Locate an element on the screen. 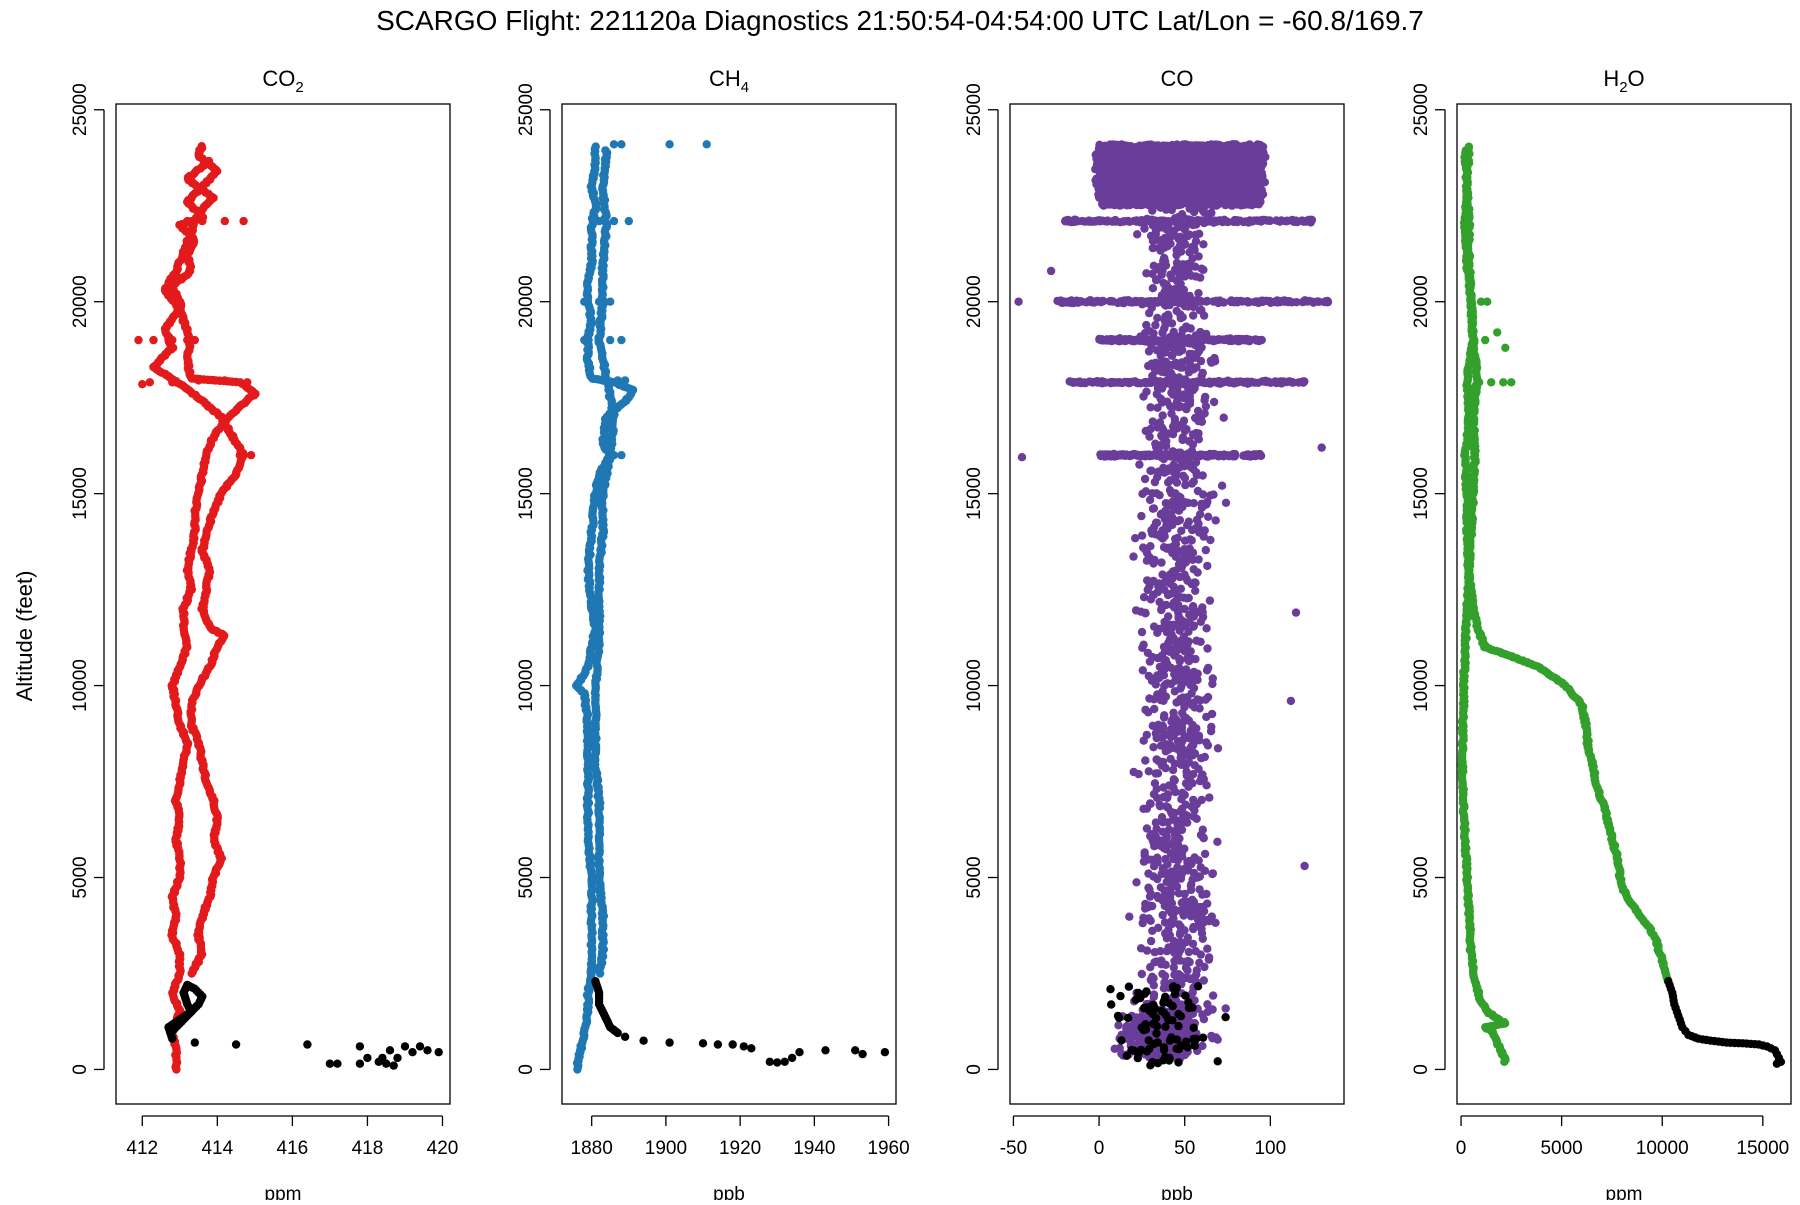 This screenshot has height=1205, width=1800. x-tick-label: 0 is located at coordinates (1099, 1148).